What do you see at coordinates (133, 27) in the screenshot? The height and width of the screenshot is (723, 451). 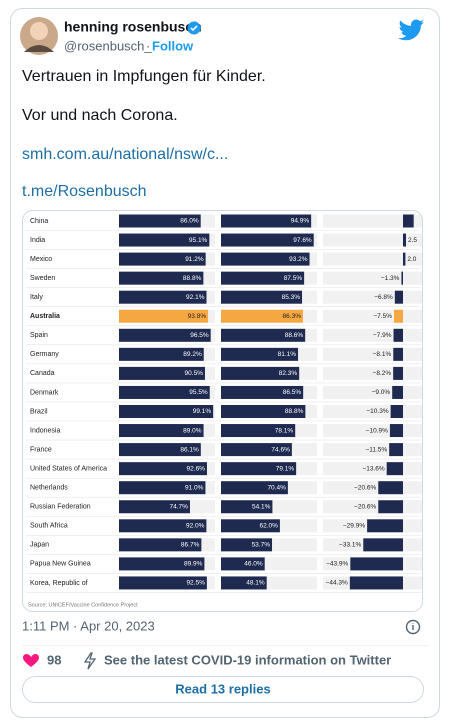 I see `author-name: henning rosenbusch` at bounding box center [133, 27].